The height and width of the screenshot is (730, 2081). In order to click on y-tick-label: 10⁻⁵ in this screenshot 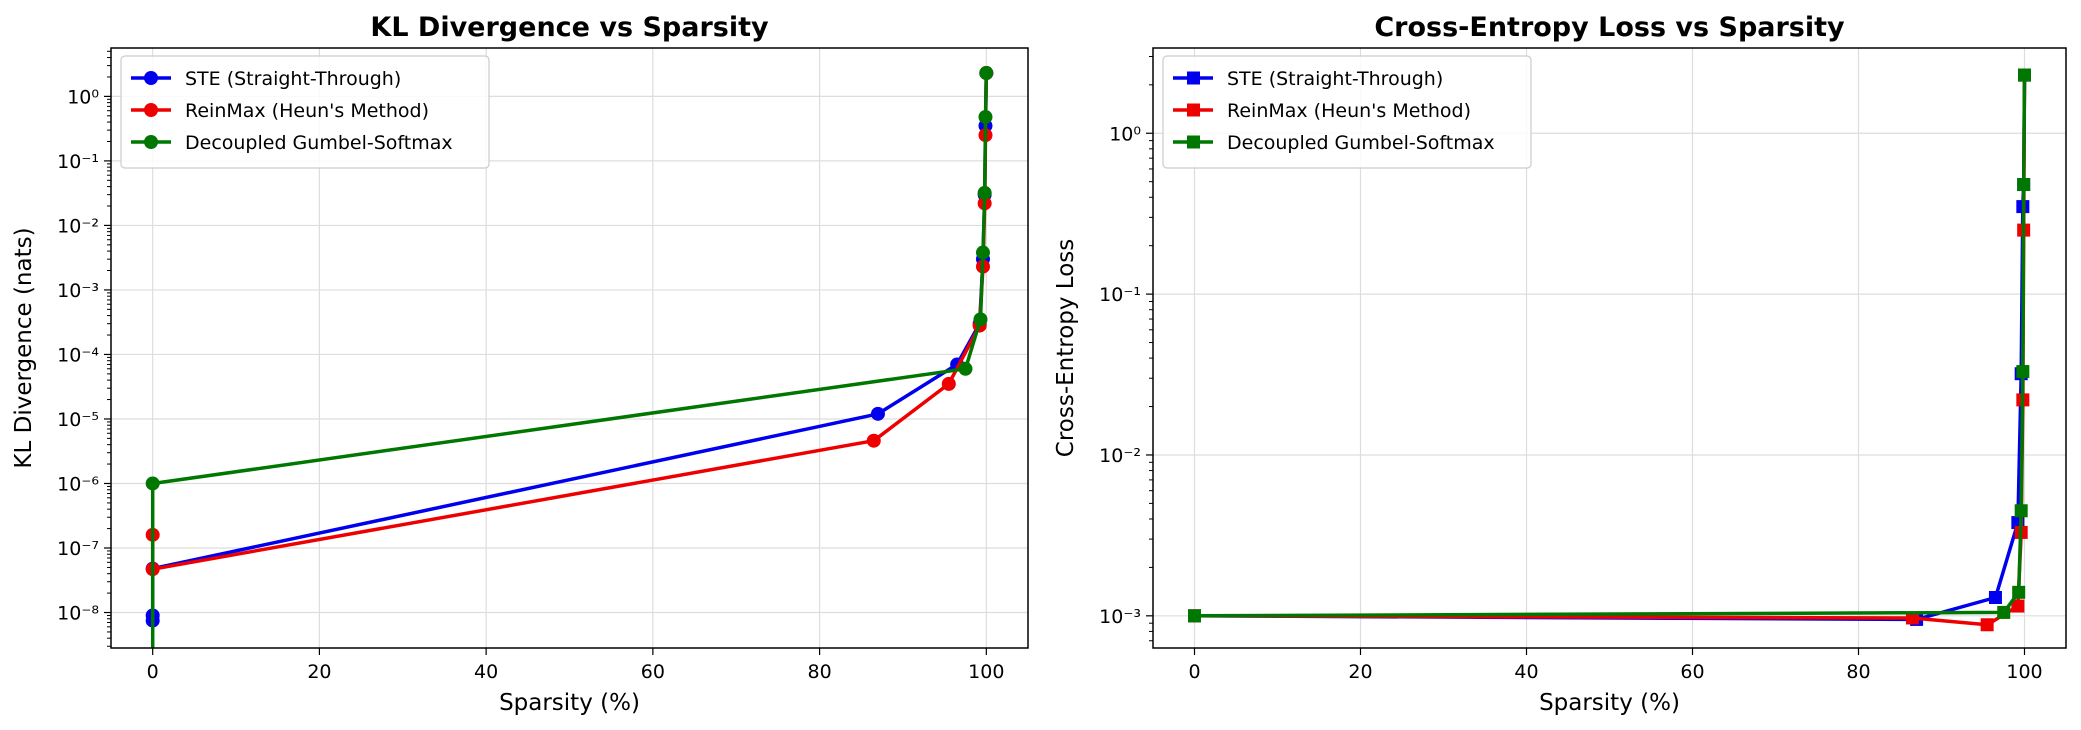, I will do `click(78, 420)`.